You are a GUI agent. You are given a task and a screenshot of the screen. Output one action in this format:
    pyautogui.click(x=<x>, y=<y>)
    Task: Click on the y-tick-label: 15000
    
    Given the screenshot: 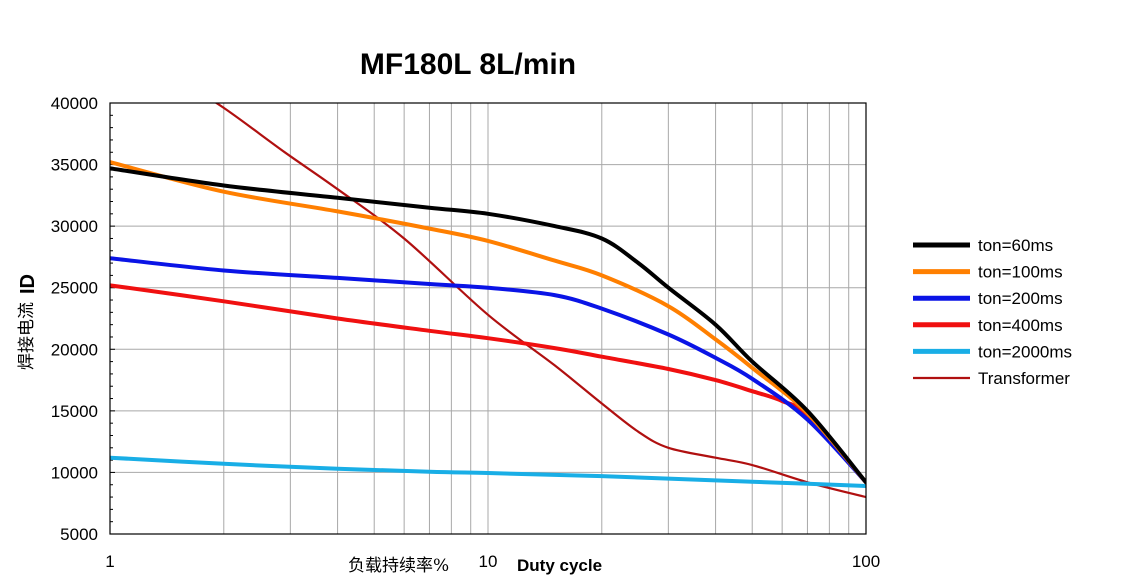 What is the action you would take?
    pyautogui.click(x=74, y=411)
    